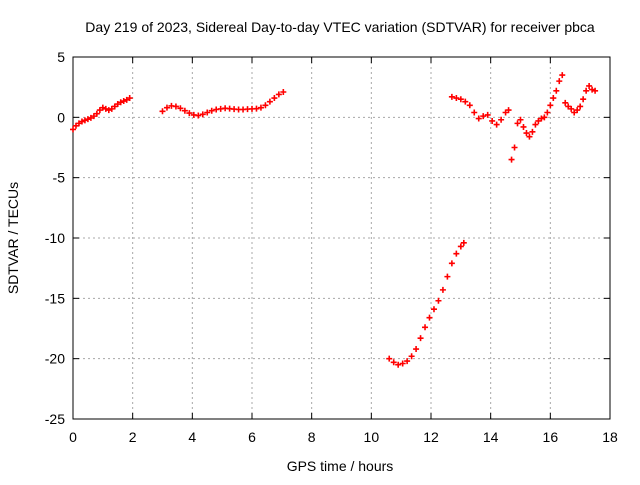 The image size is (640, 485). I want to click on y-tick-label: -20, so click(55, 359).